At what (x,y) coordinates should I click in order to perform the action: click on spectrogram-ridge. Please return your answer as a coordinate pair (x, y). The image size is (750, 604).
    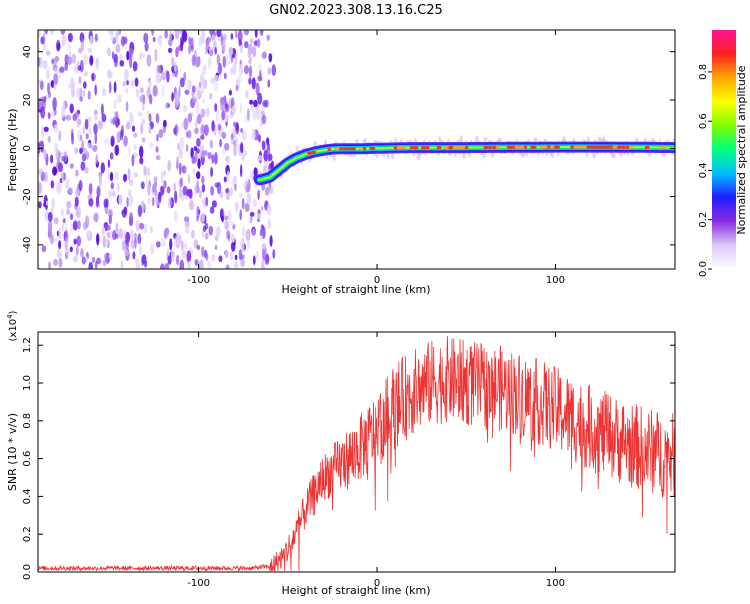
    Looking at the image, I should click on (464, 160).